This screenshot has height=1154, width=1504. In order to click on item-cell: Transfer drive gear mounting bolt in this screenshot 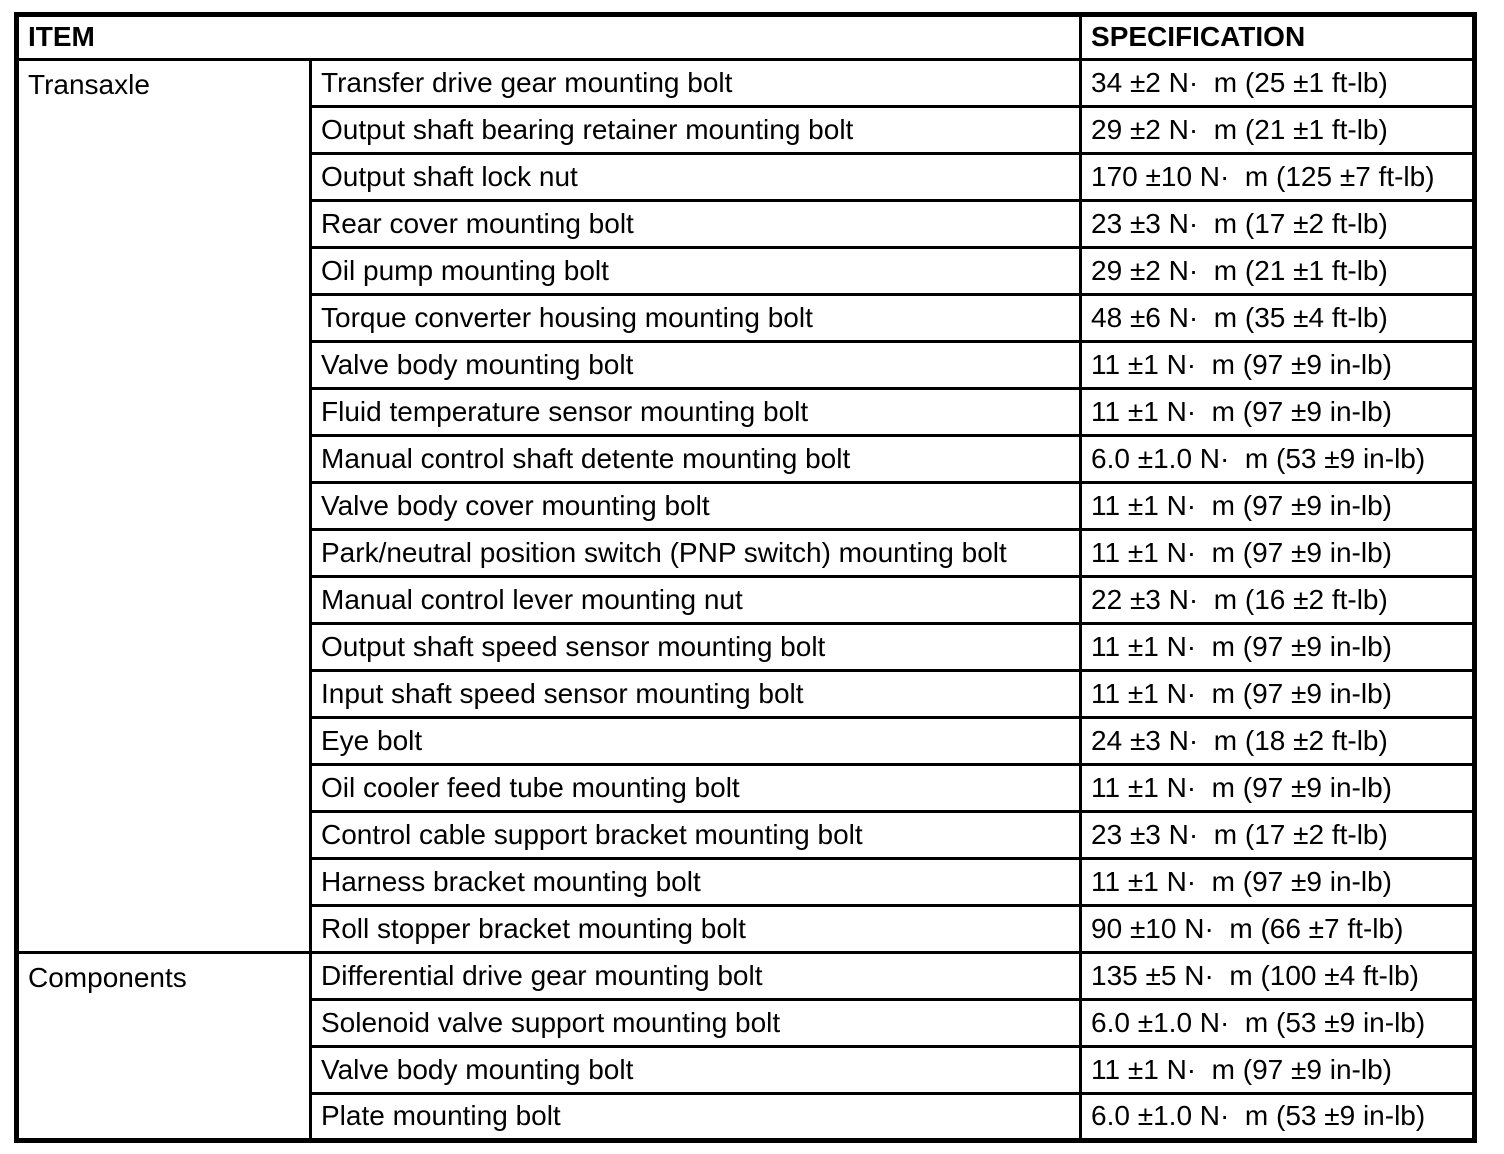, I will do `click(695, 83)`.